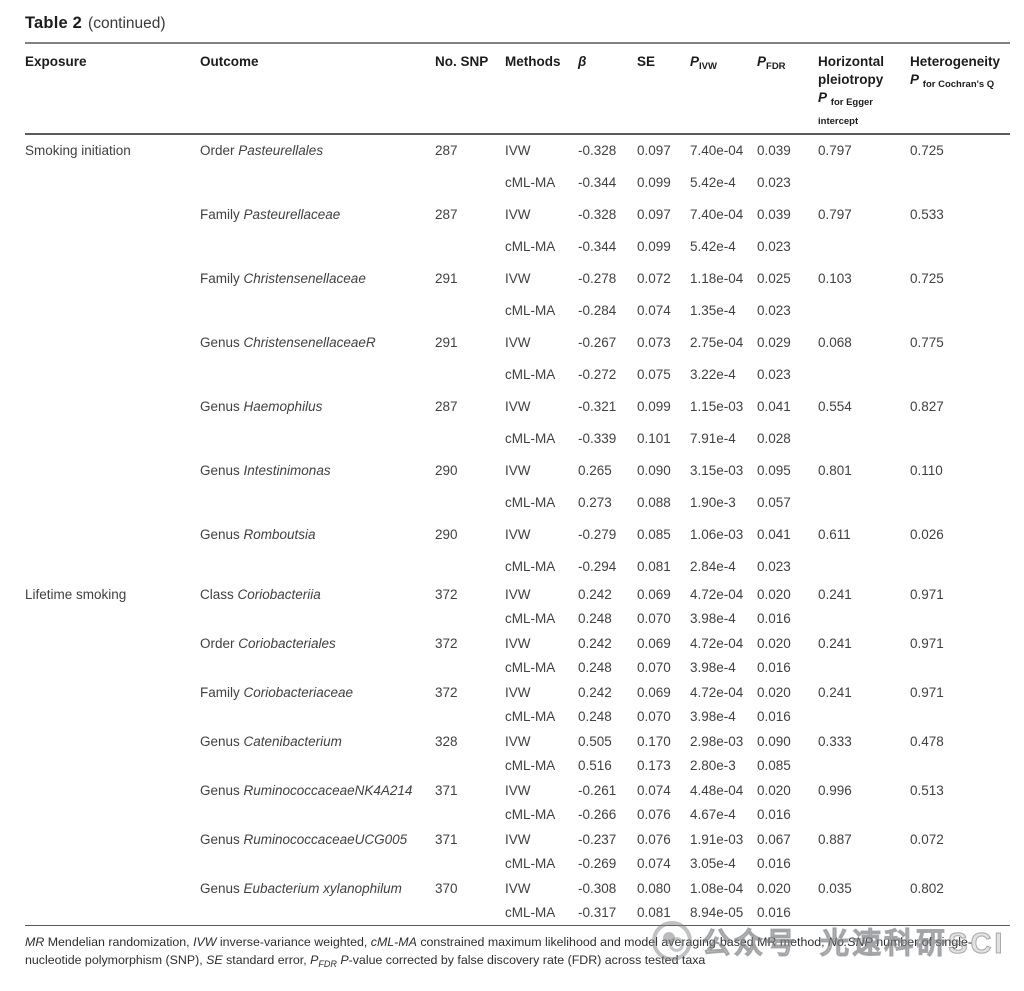  I want to click on table-title: Table 2 (continued), so click(517, 29).